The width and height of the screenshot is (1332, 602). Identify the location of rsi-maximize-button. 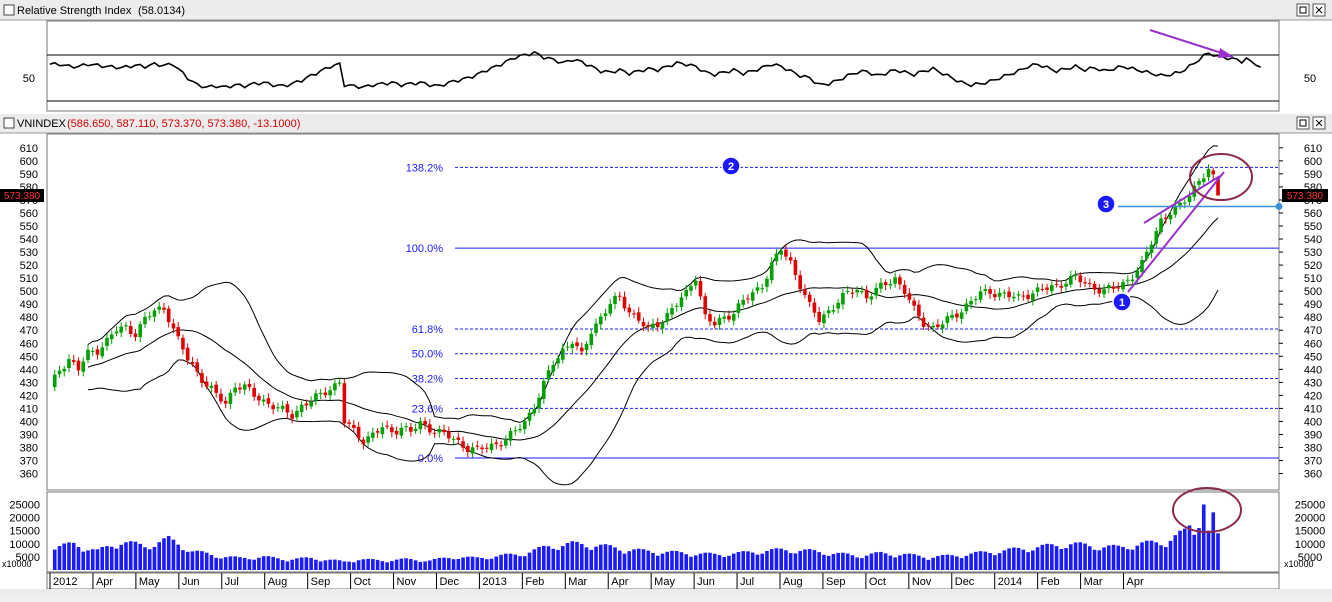
(1303, 10).